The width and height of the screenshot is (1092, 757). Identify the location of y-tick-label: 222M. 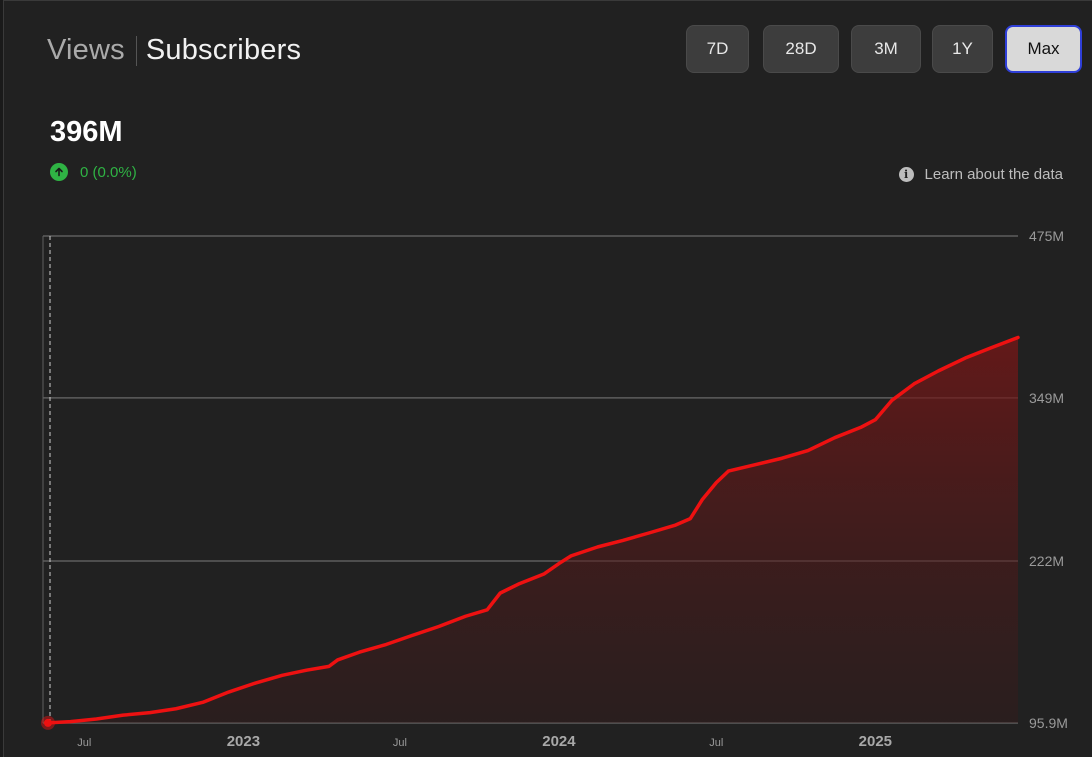
(1046, 561).